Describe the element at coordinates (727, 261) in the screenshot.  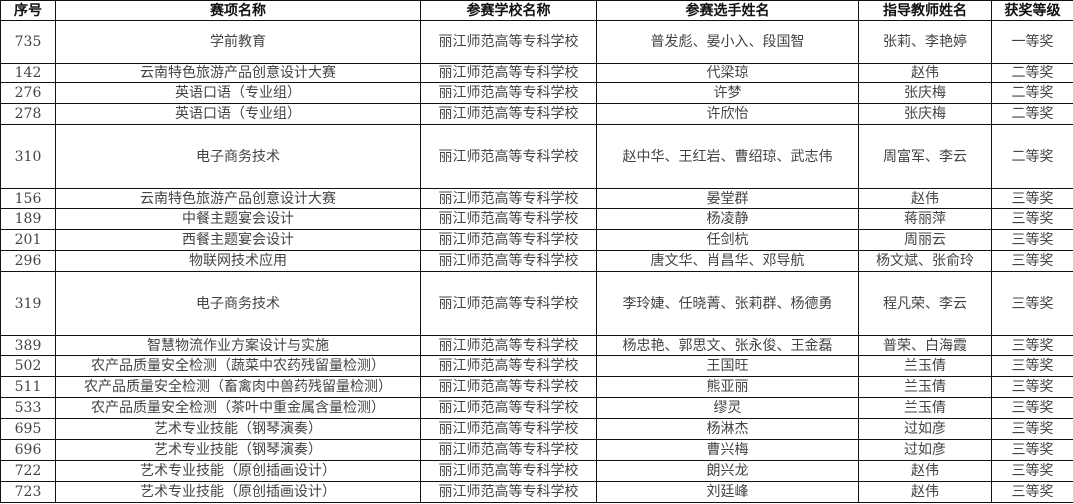
I see `cell-contestants: 唐文华、肖昌华、邓导航` at that location.